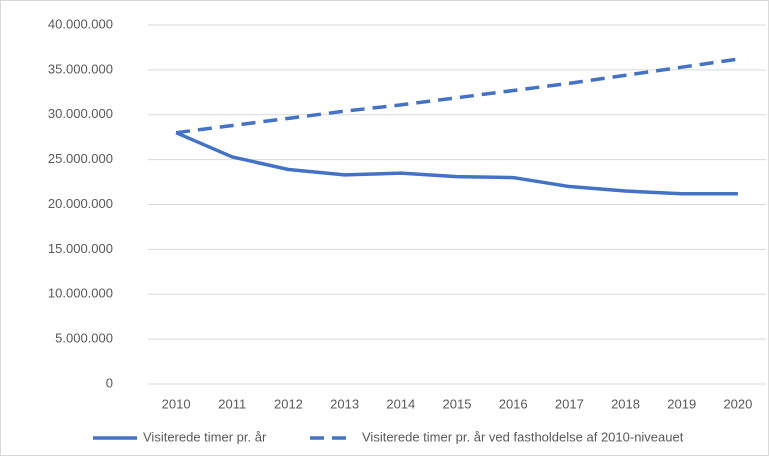 The image size is (770, 461). Describe the element at coordinates (513, 403) in the screenshot. I see `x-tick-label: 2016` at that location.